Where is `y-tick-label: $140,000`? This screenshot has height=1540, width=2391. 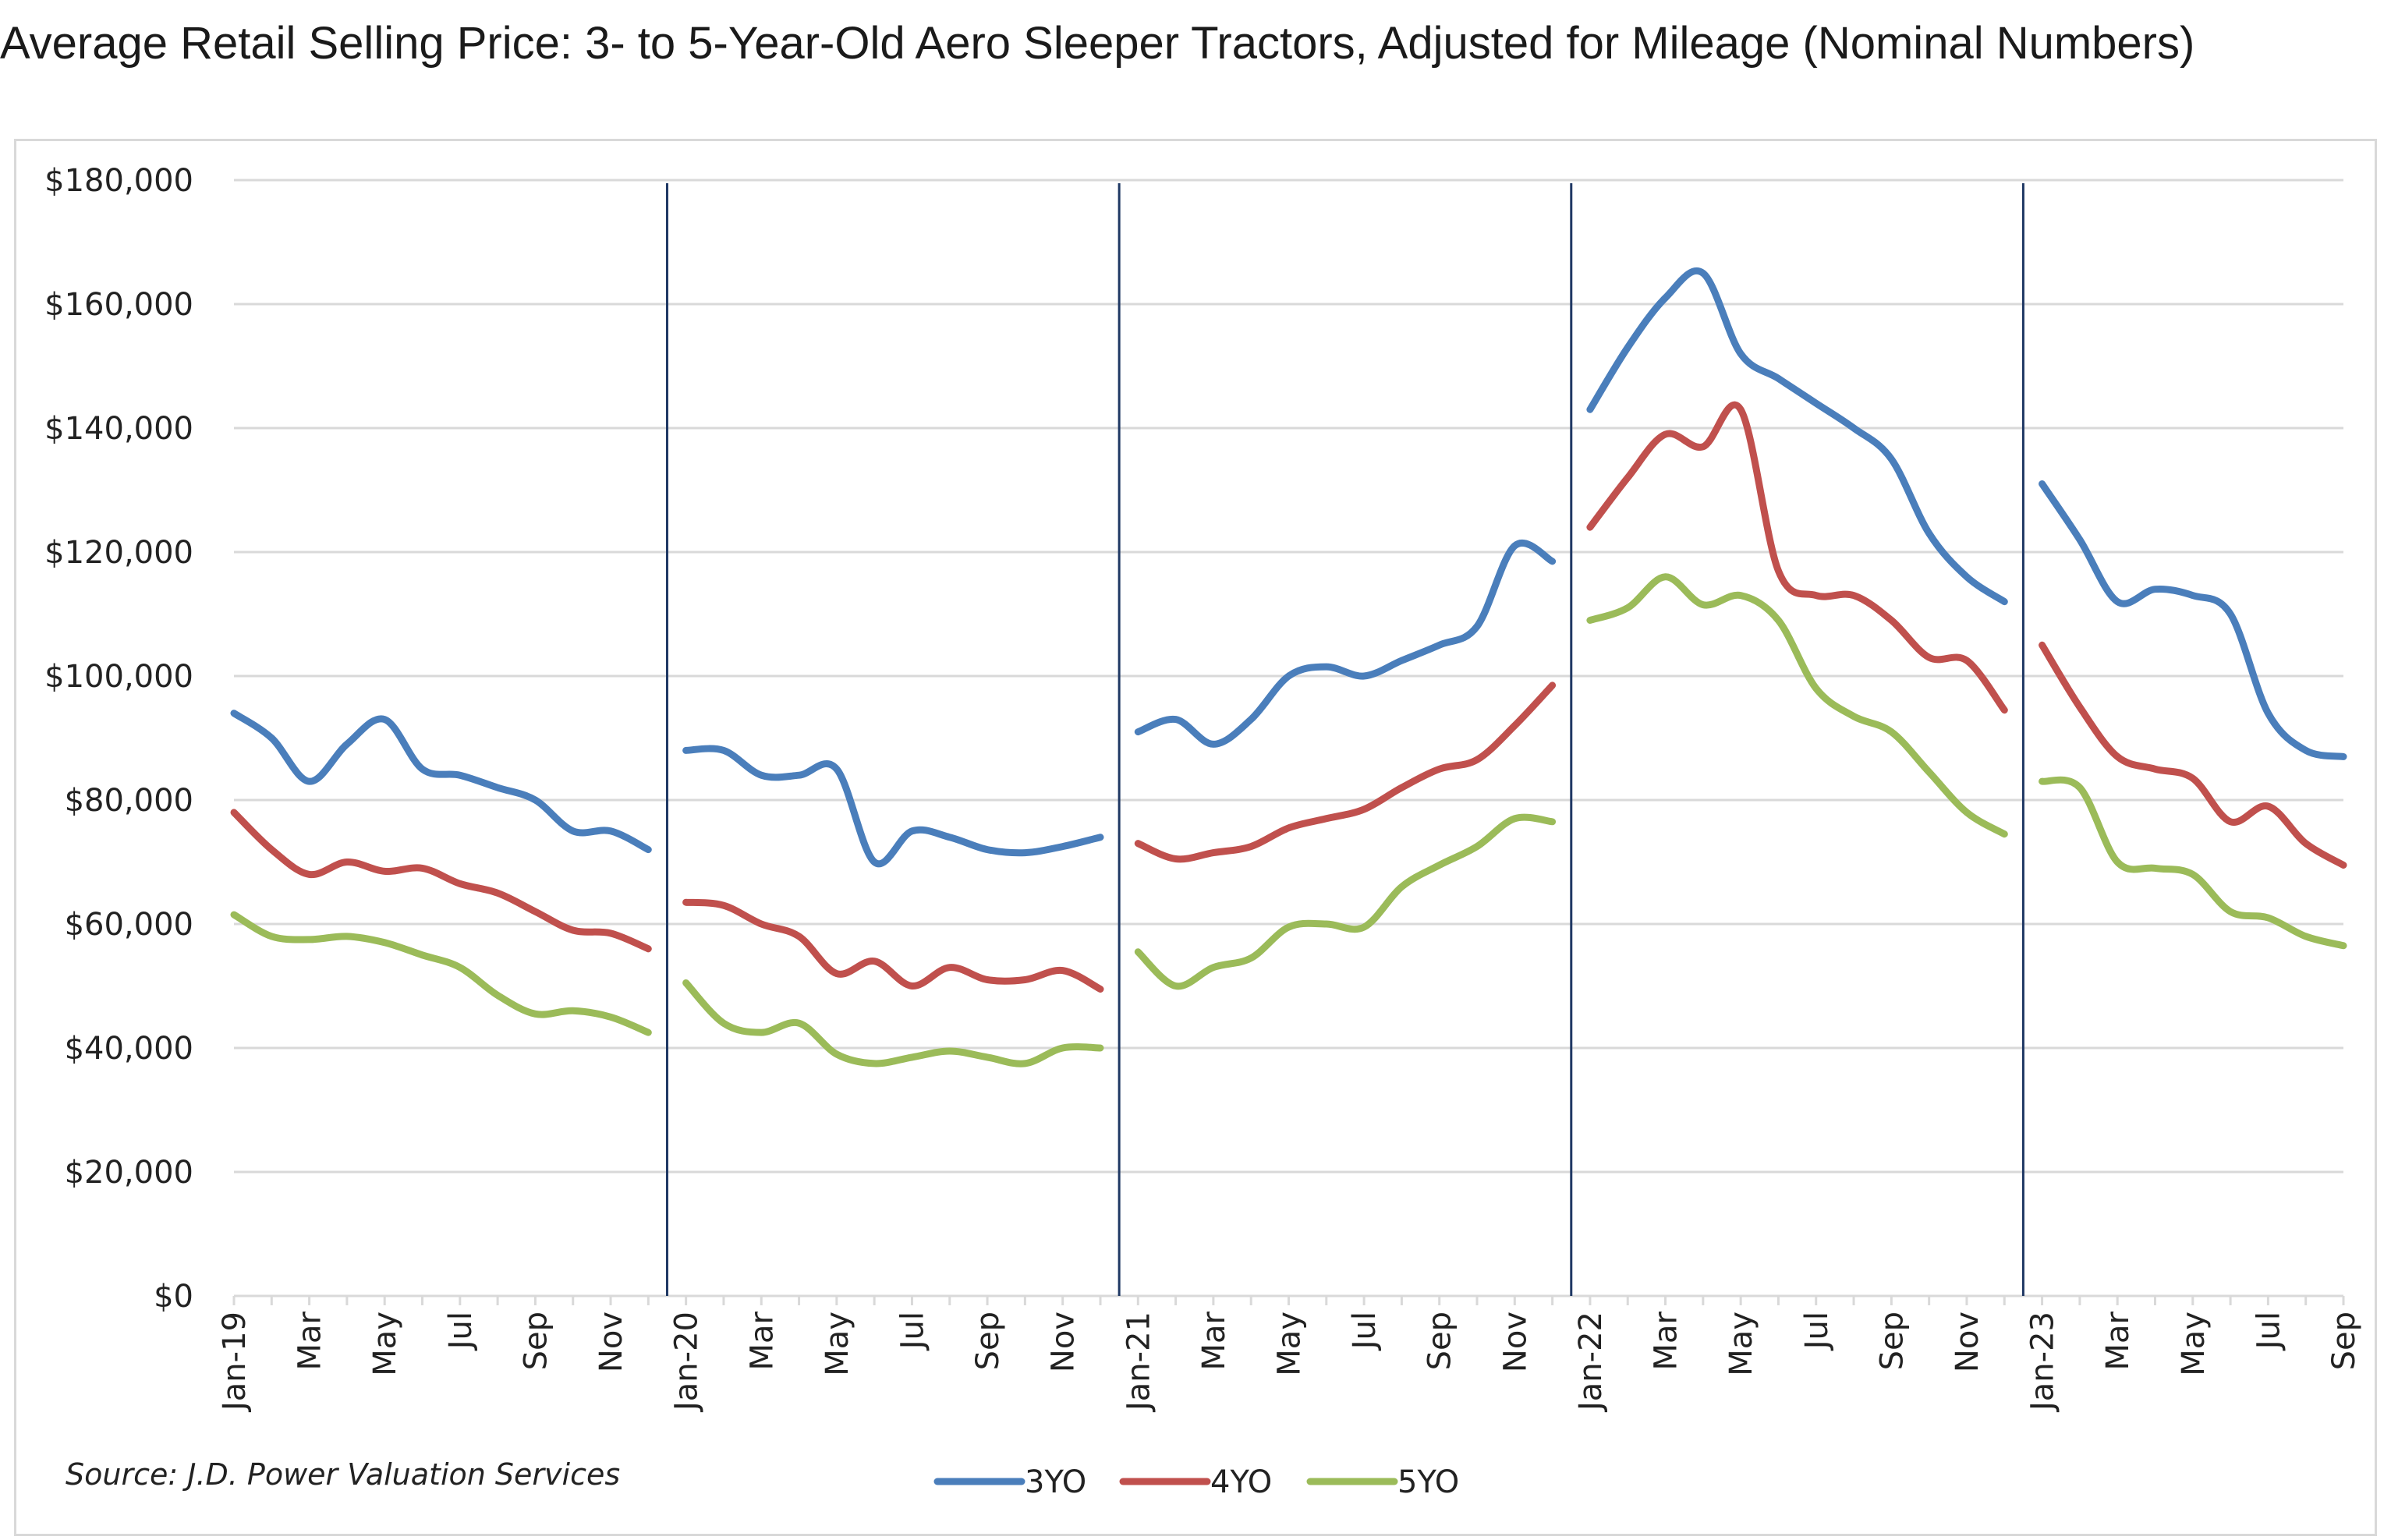
y-tick-label: $140,000 is located at coordinates (118, 429).